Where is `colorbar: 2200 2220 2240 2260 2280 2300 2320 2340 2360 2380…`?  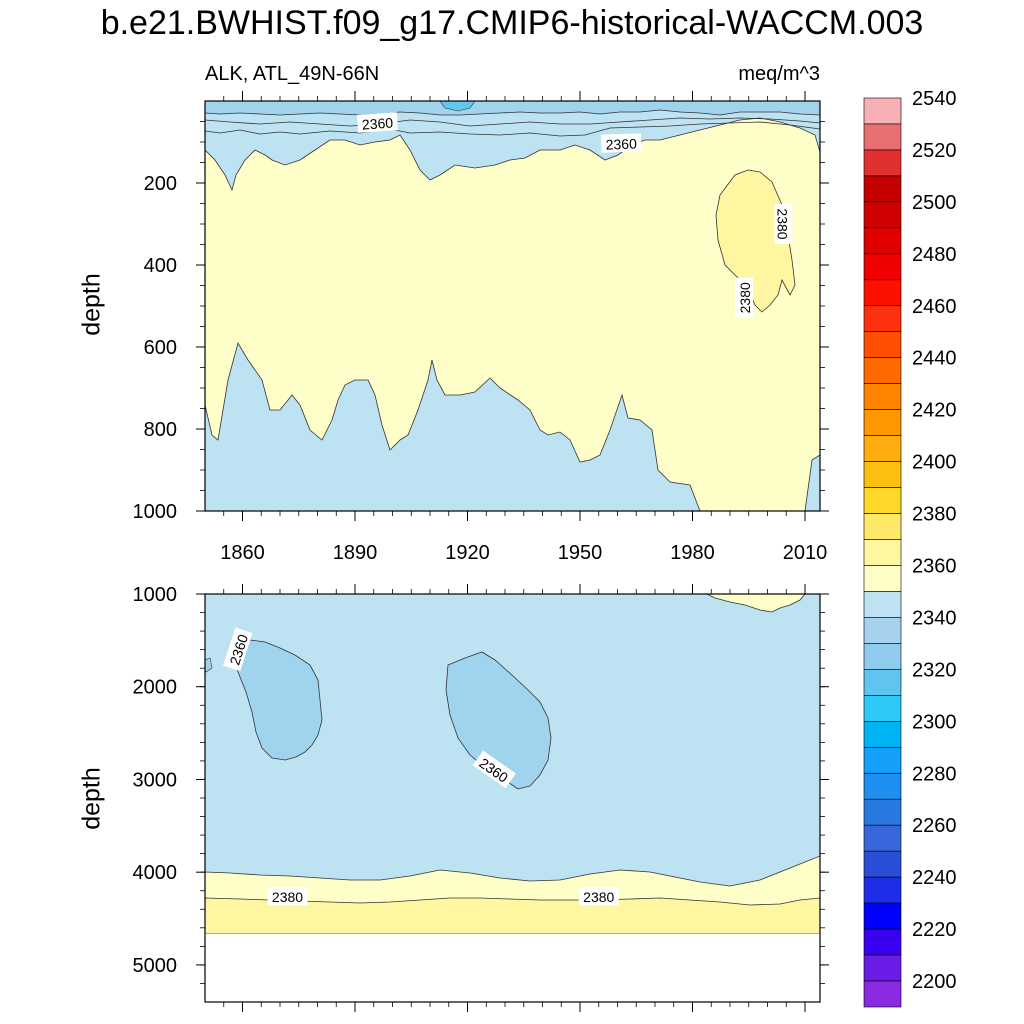 colorbar: 2200 2220 2240 2260 2280 2300 2320 2340 2360 2380… is located at coordinates (910, 548).